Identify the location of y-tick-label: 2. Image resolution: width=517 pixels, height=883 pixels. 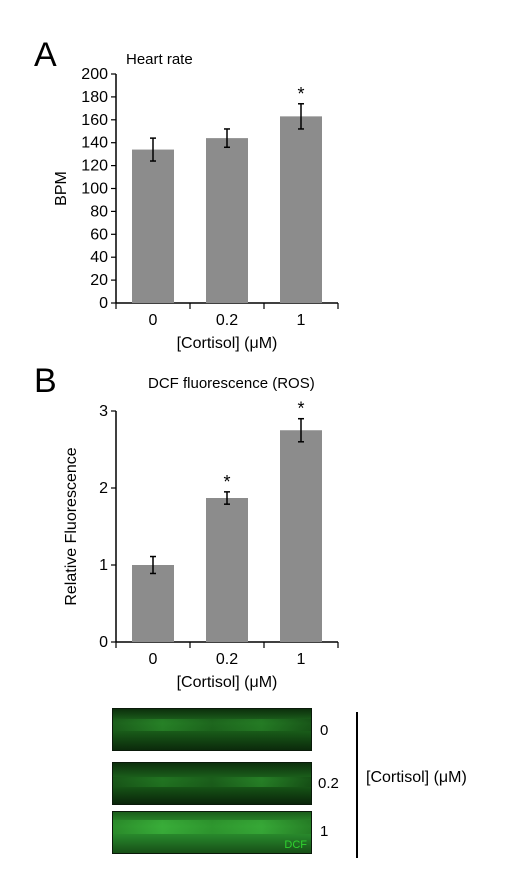
(103, 488).